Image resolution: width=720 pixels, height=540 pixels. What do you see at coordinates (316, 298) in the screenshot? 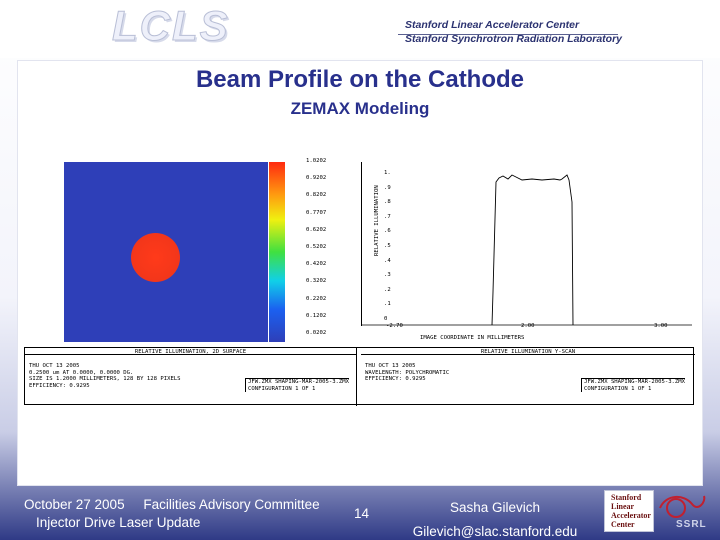
I see `colorbar-label: 0.2202` at bounding box center [316, 298].